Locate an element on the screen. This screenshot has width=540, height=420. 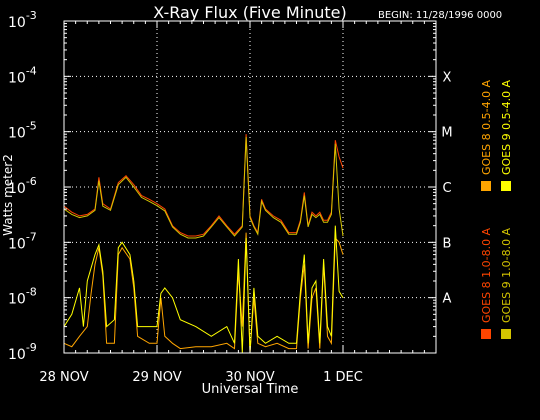
y-tick-label: 10⁻⁹ is located at coordinates (22, 352).